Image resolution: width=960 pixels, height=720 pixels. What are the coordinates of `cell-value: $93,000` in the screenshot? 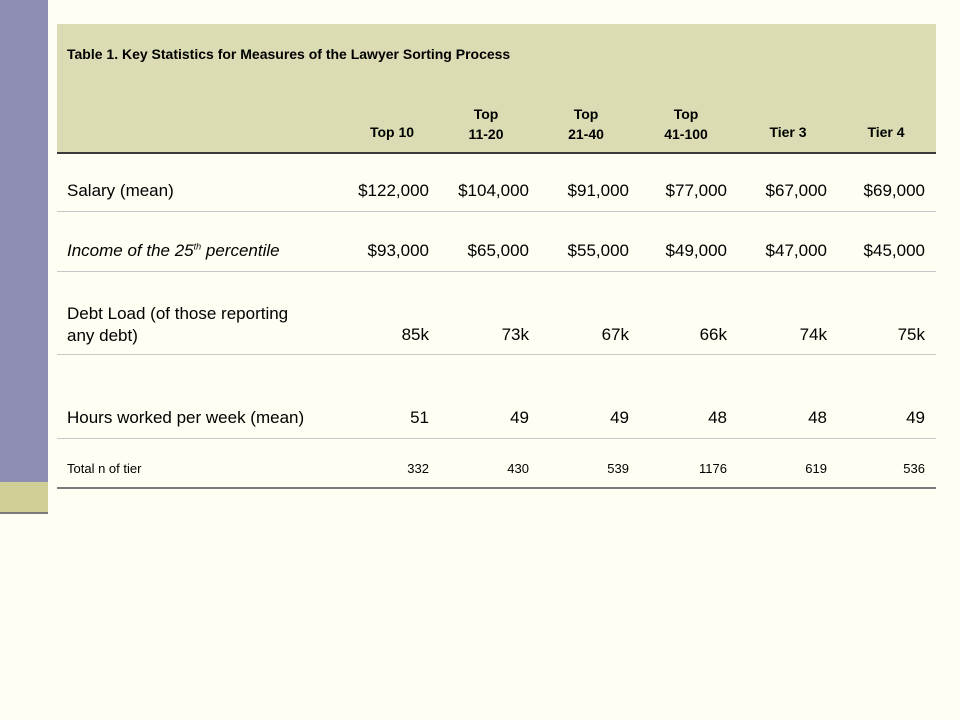 It's located at (398, 250).